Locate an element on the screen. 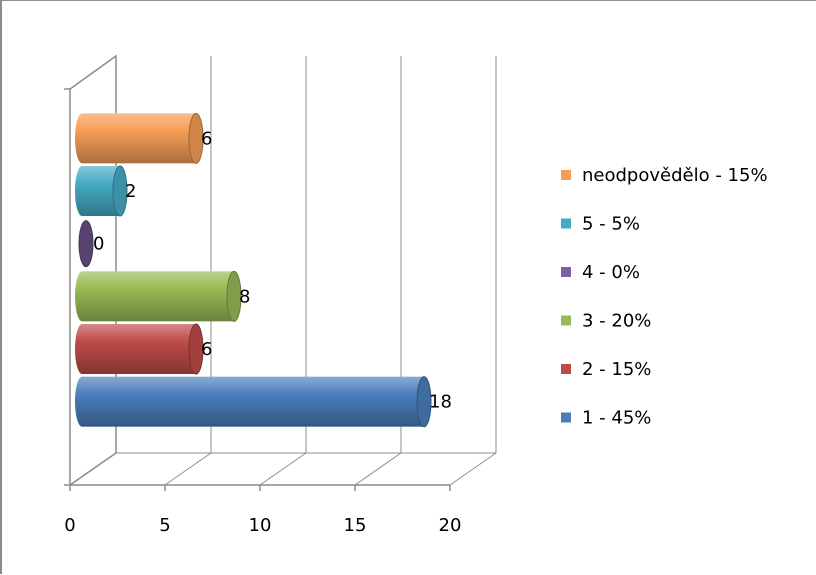 The image size is (816, 575). x-tick-label: 0 is located at coordinates (69, 525).